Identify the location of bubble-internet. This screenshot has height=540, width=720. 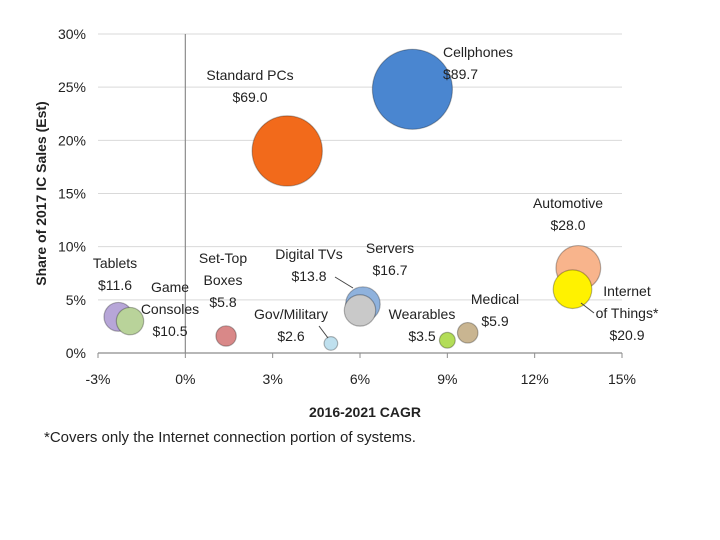
(572, 289).